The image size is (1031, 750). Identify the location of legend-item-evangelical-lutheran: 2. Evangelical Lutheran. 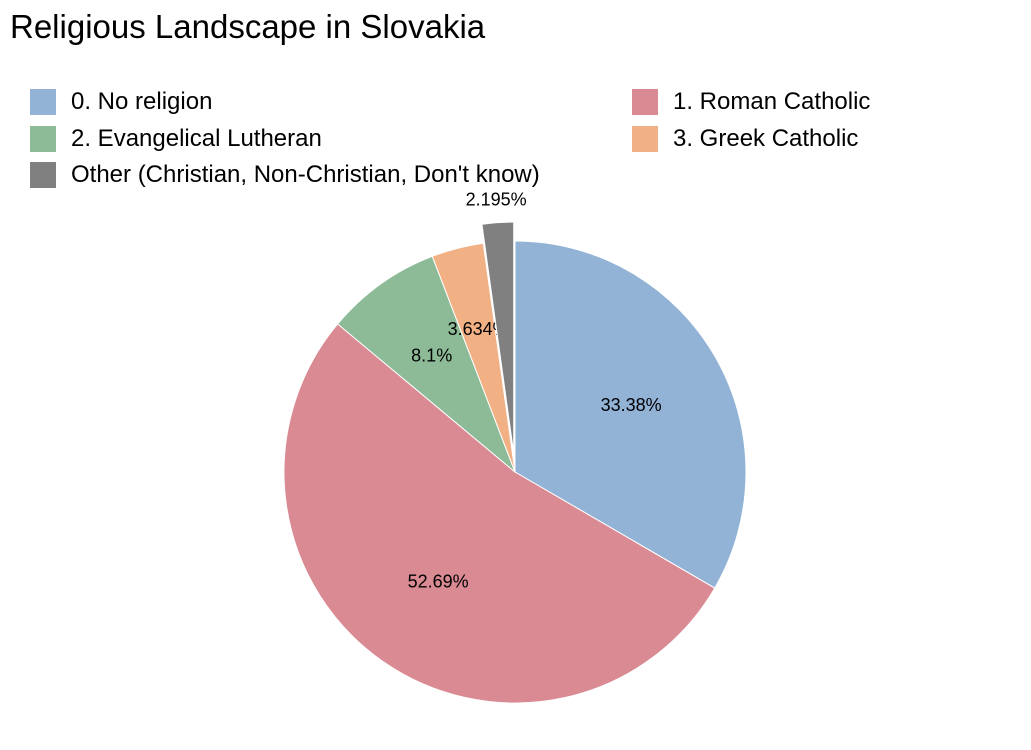
(176, 139).